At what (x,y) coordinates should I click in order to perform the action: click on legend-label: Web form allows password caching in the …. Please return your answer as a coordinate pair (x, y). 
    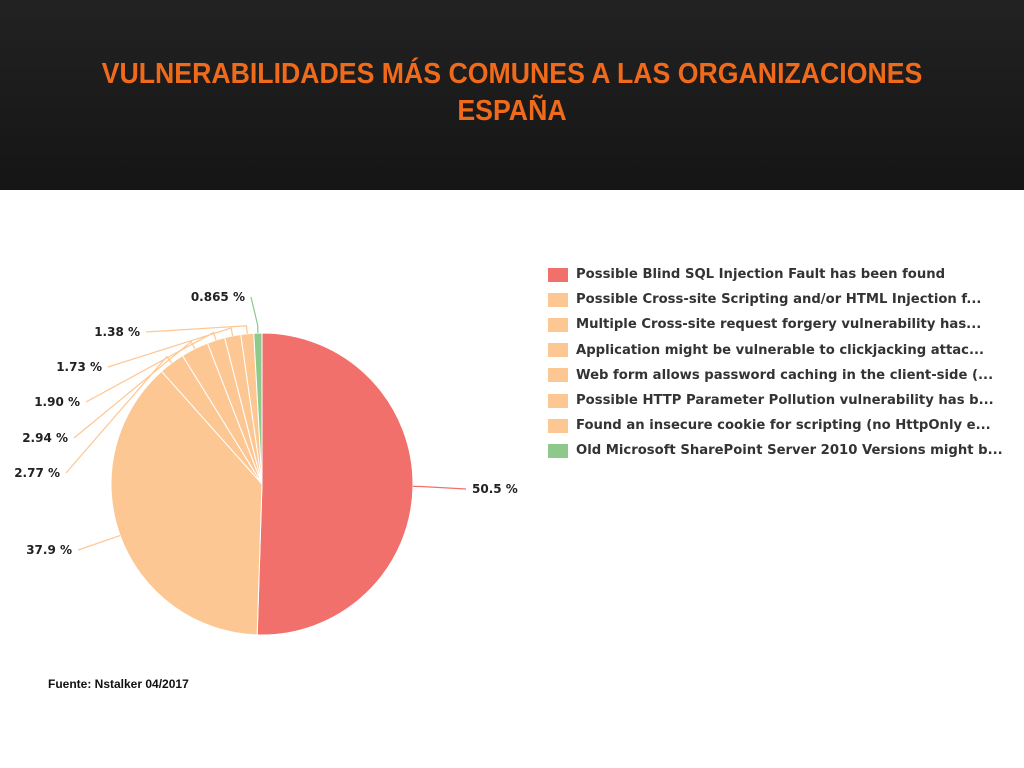
    Looking at the image, I should click on (785, 375).